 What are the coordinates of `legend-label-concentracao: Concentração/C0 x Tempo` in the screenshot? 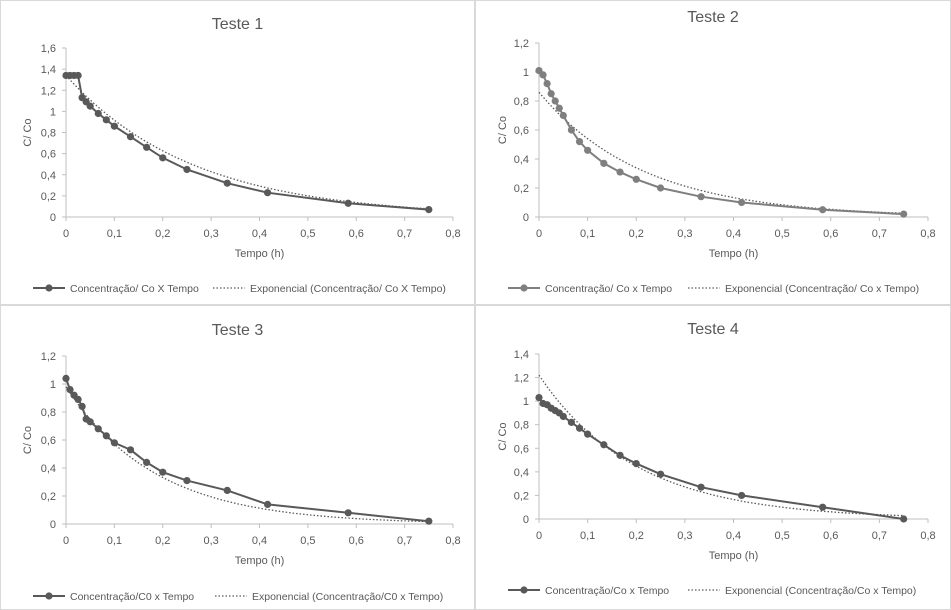 It's located at (132, 597).